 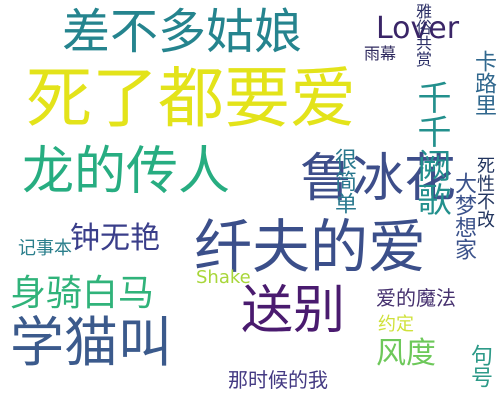 I want to click on word-16: 卡路里, so click(x=483, y=83).